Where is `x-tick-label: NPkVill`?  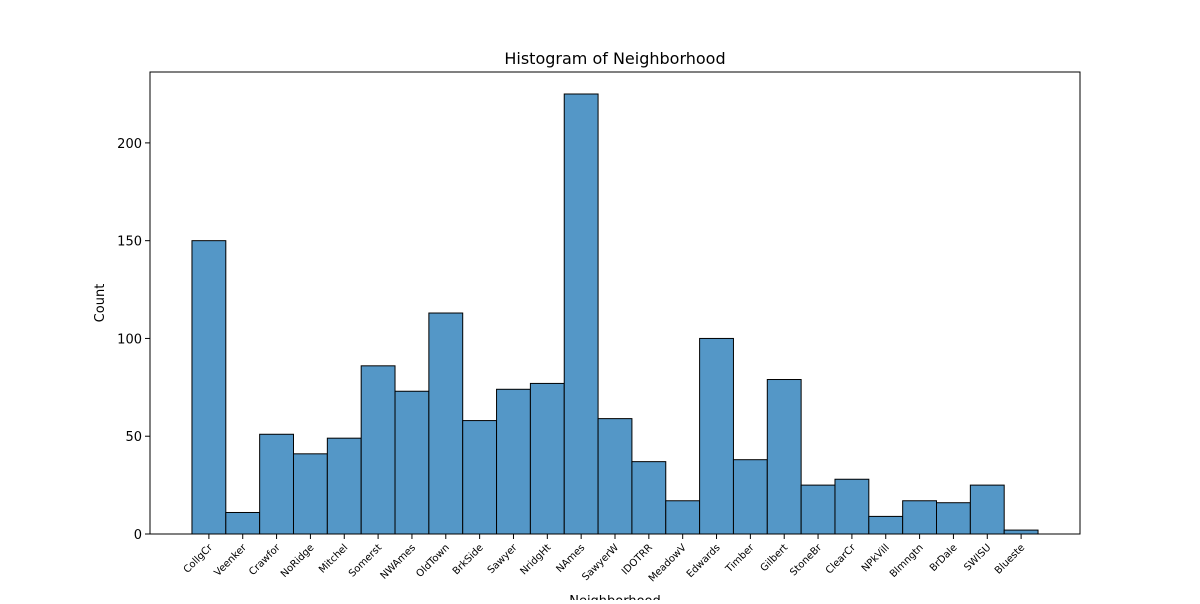 x-tick-label: NPkVill is located at coordinates (876, 558).